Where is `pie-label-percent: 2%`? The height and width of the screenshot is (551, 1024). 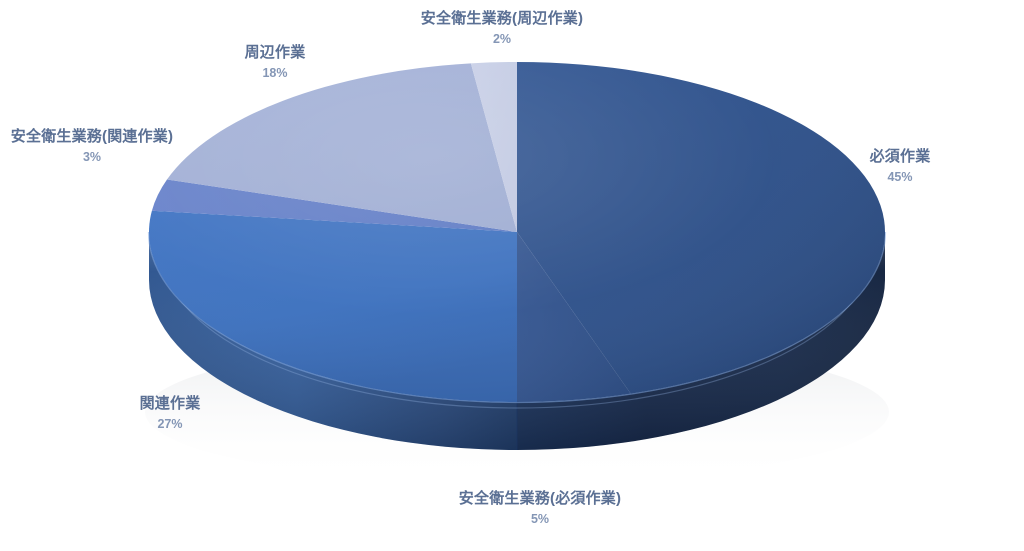 pie-label-percent: 2% is located at coordinates (502, 38).